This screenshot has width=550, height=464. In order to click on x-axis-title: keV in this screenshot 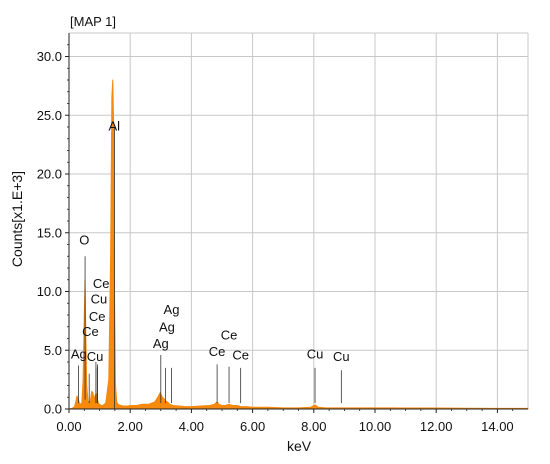, I will do `click(299, 446)`.